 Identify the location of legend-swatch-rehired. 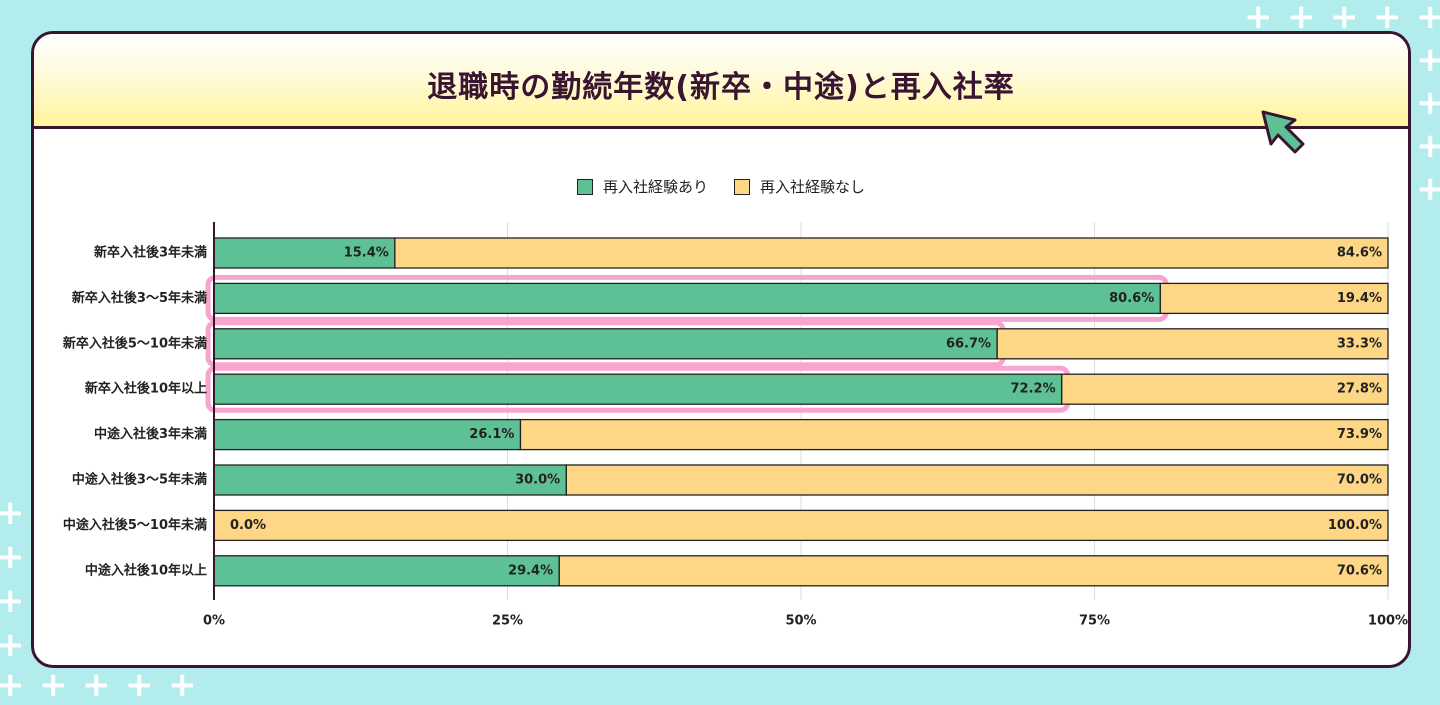
(584, 186).